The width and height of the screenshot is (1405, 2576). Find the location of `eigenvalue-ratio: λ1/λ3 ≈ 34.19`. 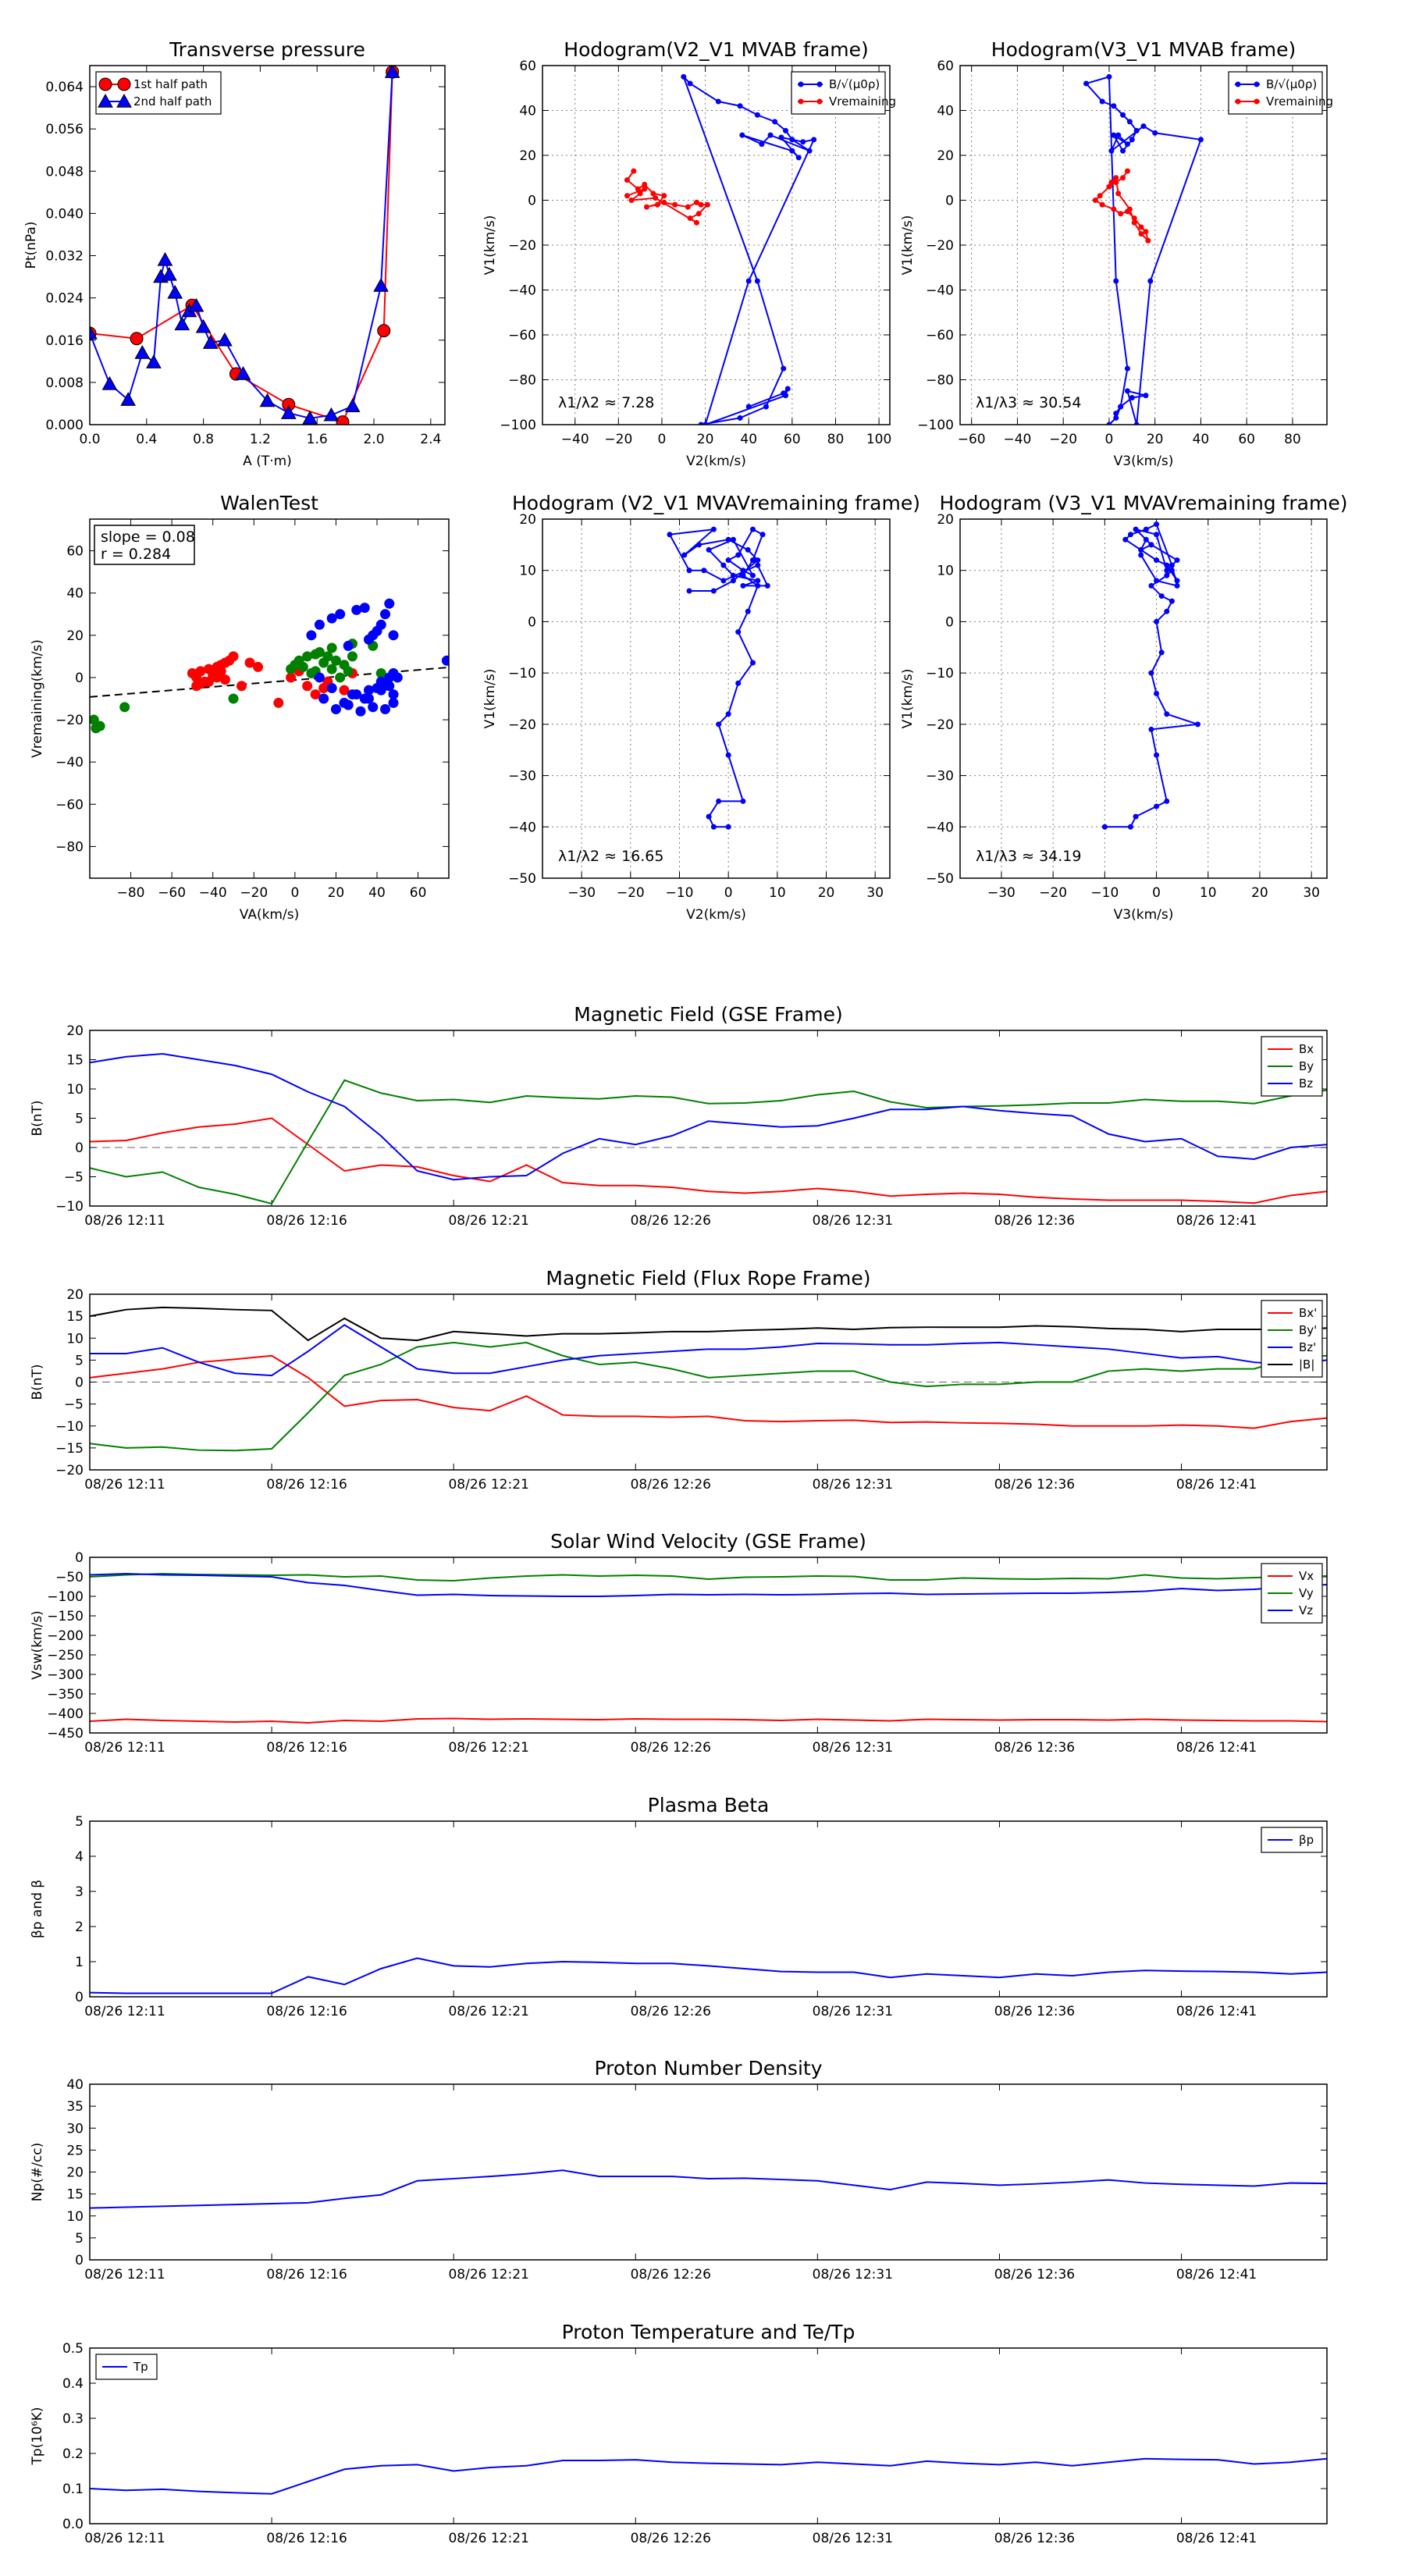

eigenvalue-ratio: λ1/λ3 ≈ 34.19 is located at coordinates (1028, 856).